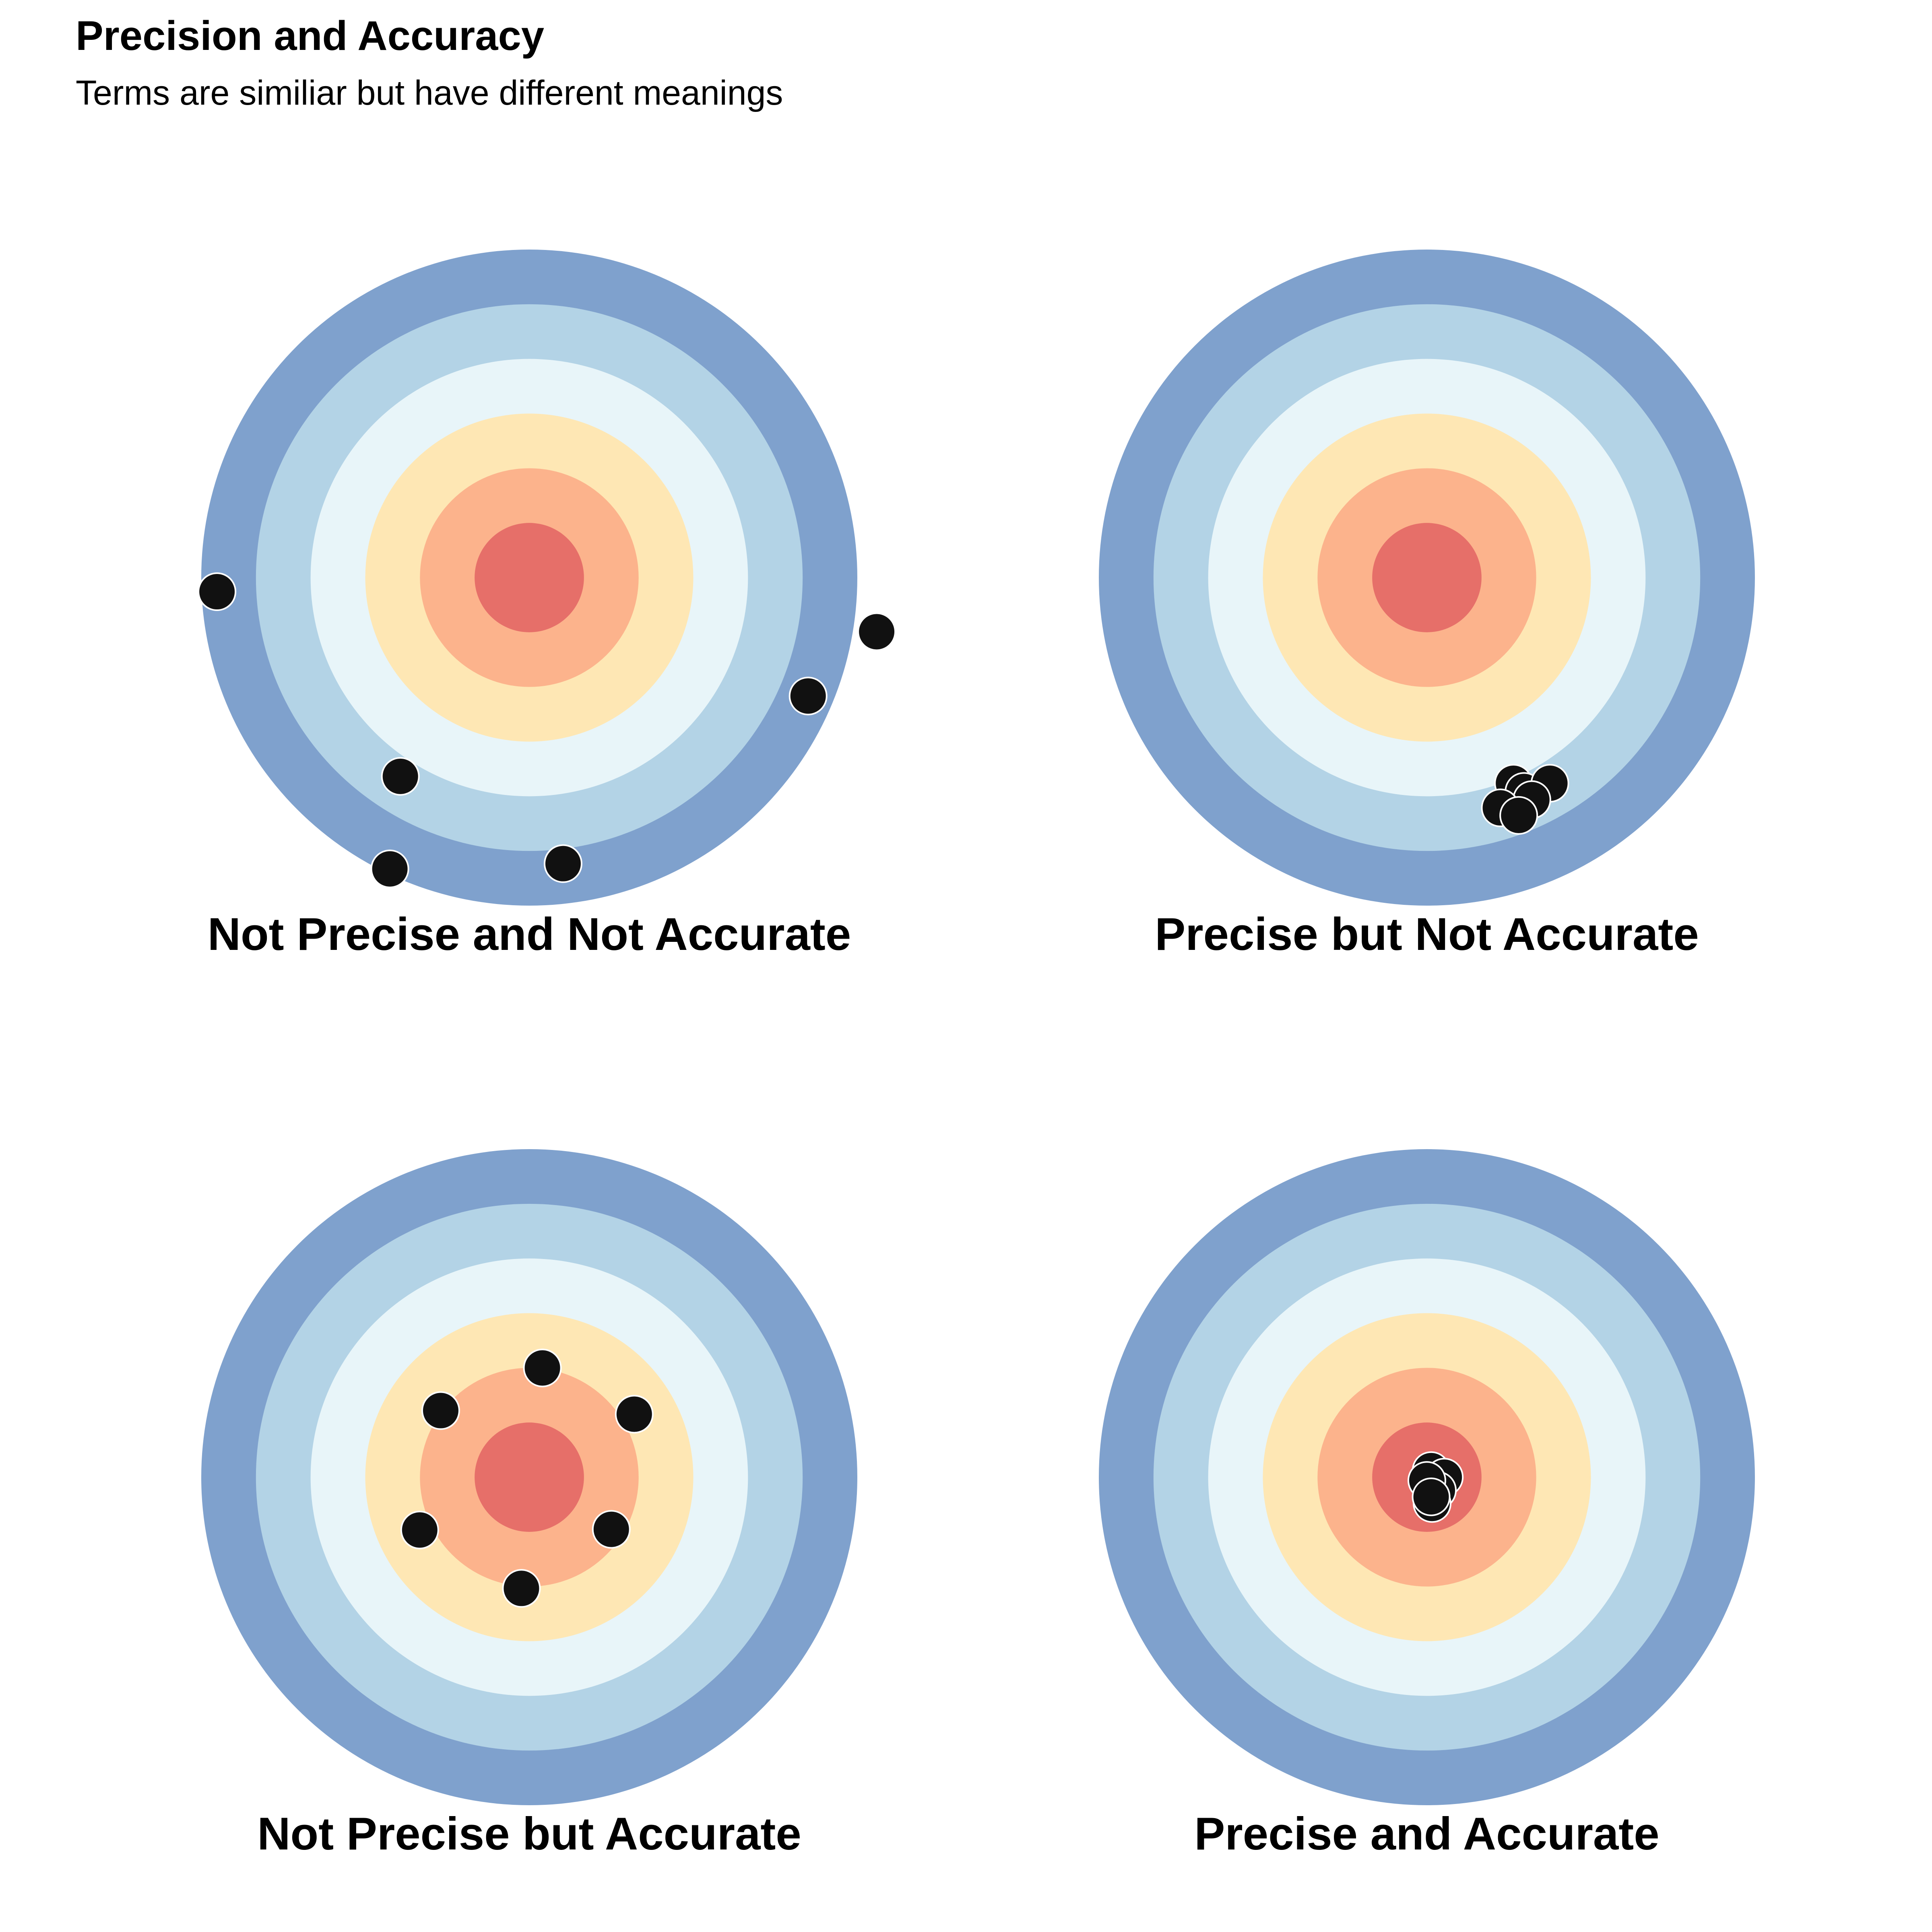  What do you see at coordinates (529, 934) in the screenshot?
I see `panel-label: Not Precise and Not Accurate` at bounding box center [529, 934].